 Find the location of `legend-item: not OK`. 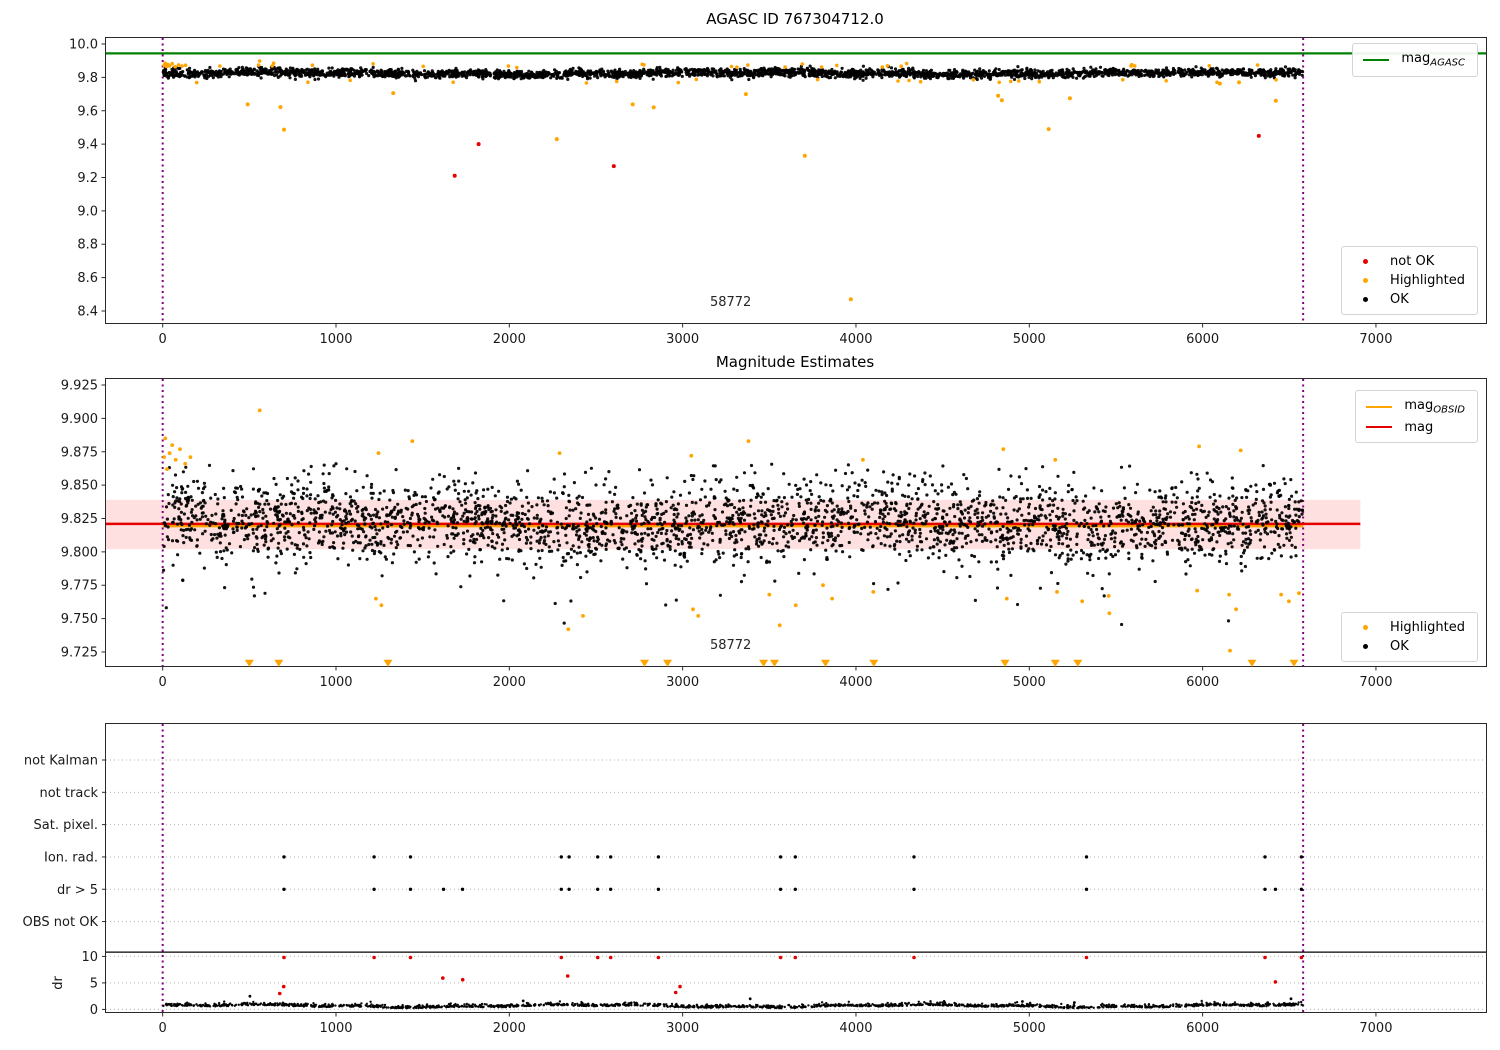

legend-item: not OK is located at coordinates (1408, 261).